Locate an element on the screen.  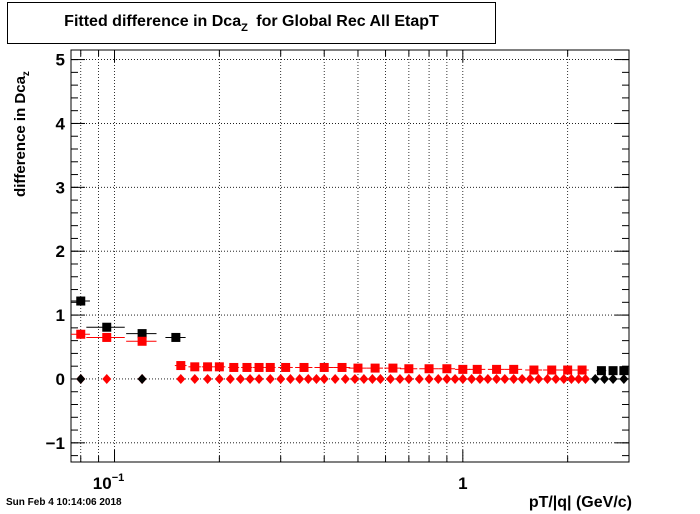
x-tick-labels: 10−1 1 is located at coordinates (280, 482).